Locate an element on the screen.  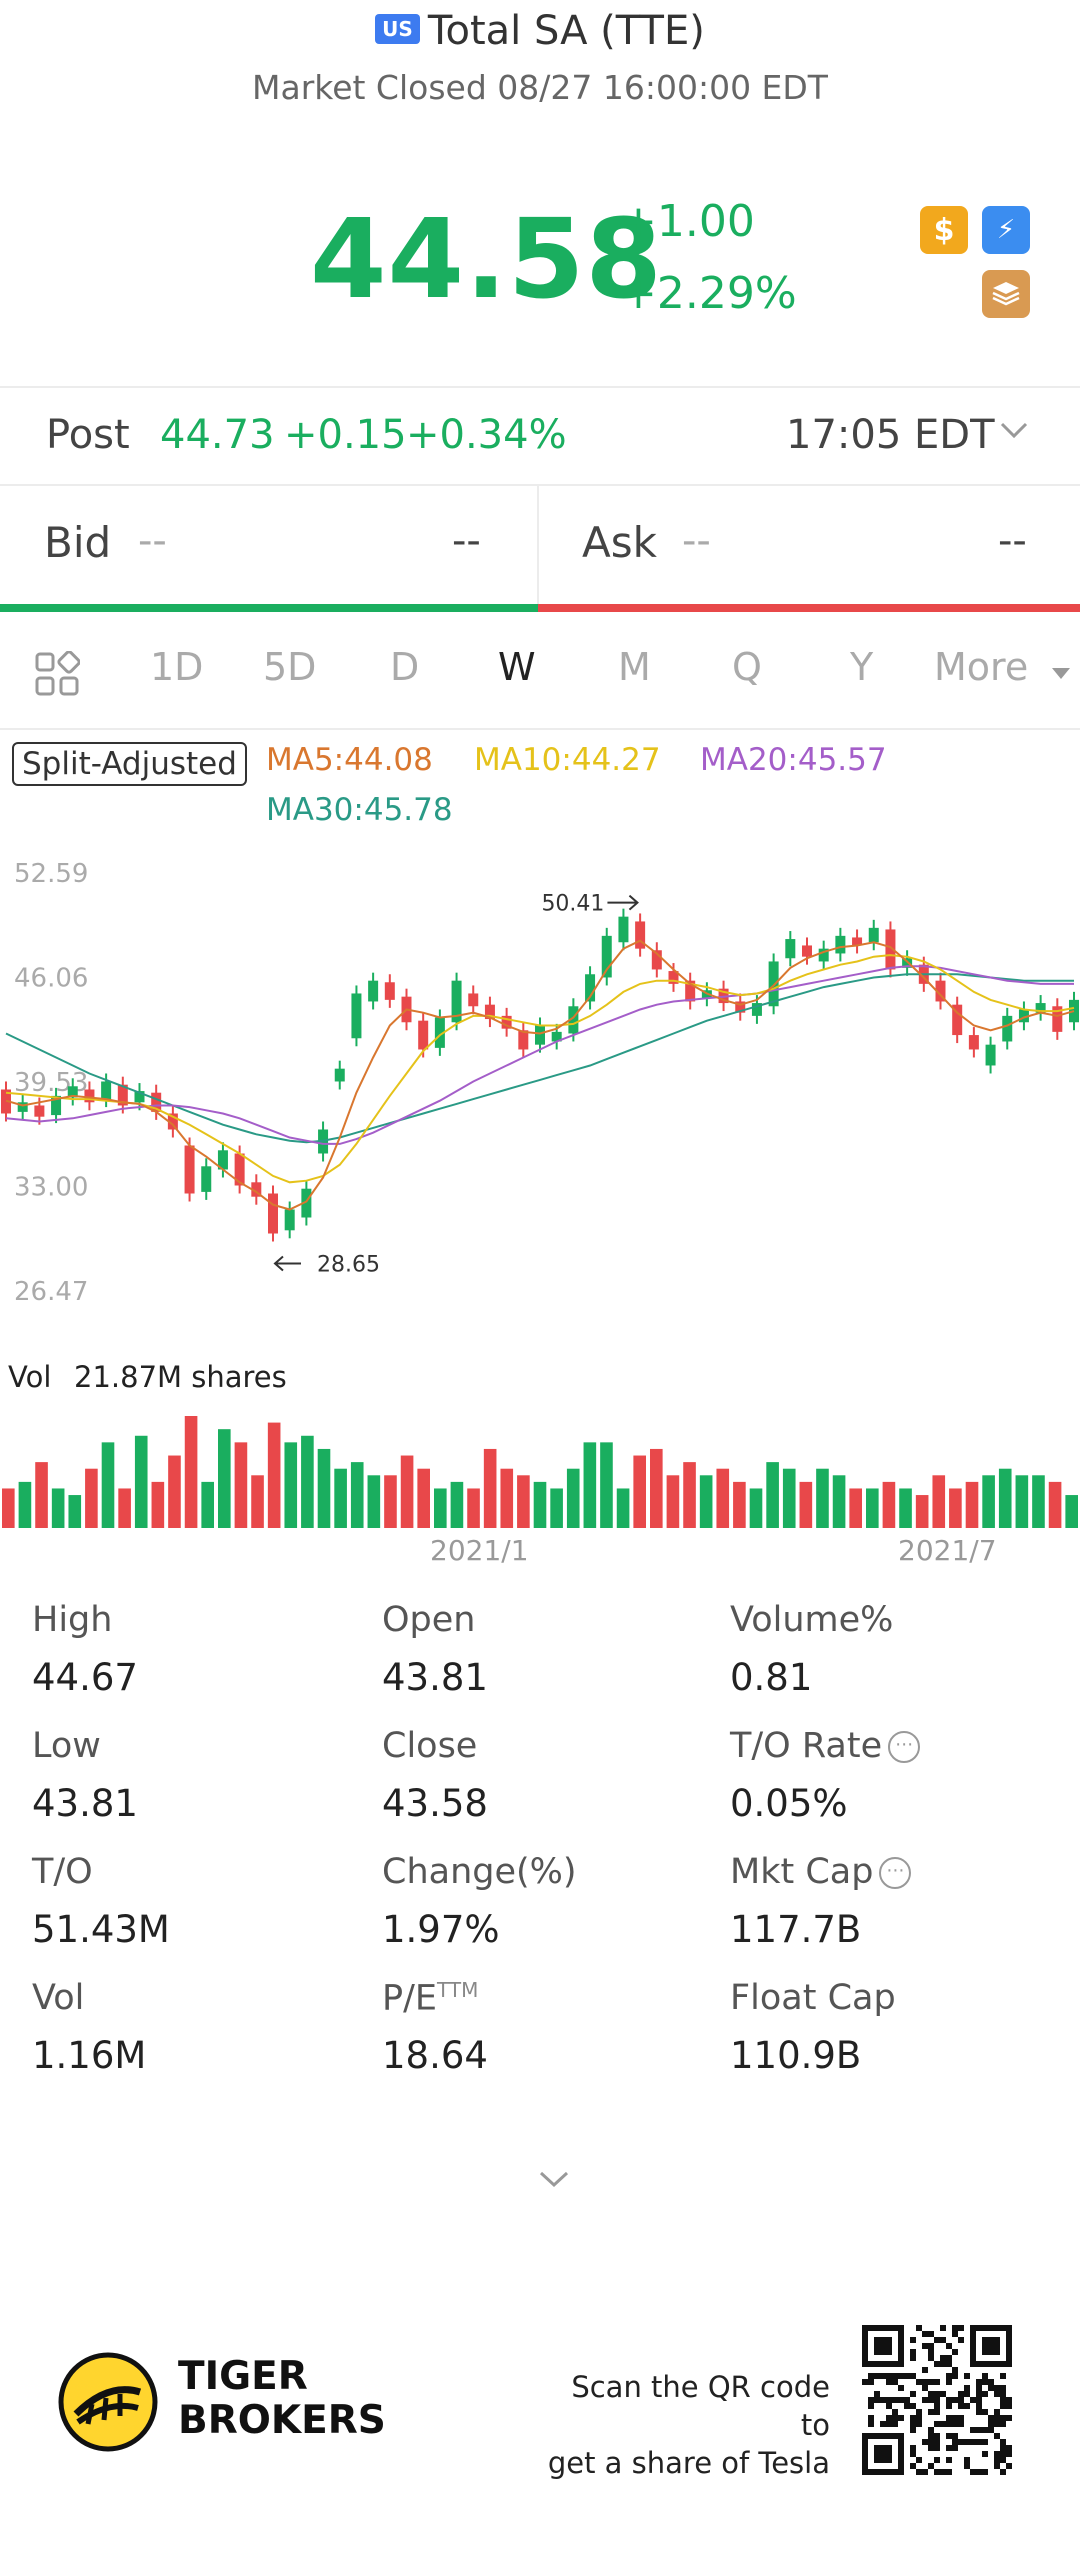
post-time: 17:05 EDT is located at coordinates (890, 435).